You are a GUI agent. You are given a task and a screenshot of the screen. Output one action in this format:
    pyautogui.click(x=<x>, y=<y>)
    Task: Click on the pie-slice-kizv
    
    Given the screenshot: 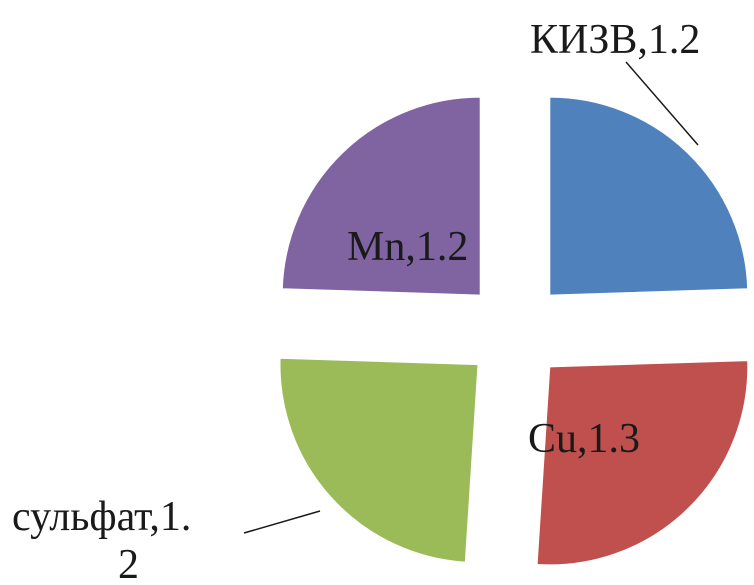 What is the action you would take?
    pyautogui.click(x=649, y=196)
    